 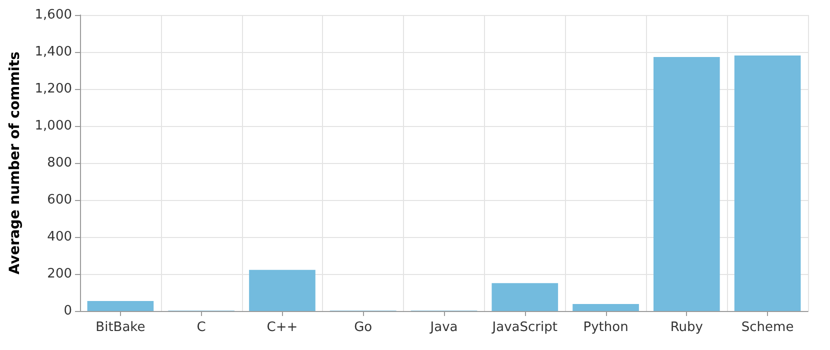 I want to click on y-tick-label: 1,200, so click(x=53, y=89).